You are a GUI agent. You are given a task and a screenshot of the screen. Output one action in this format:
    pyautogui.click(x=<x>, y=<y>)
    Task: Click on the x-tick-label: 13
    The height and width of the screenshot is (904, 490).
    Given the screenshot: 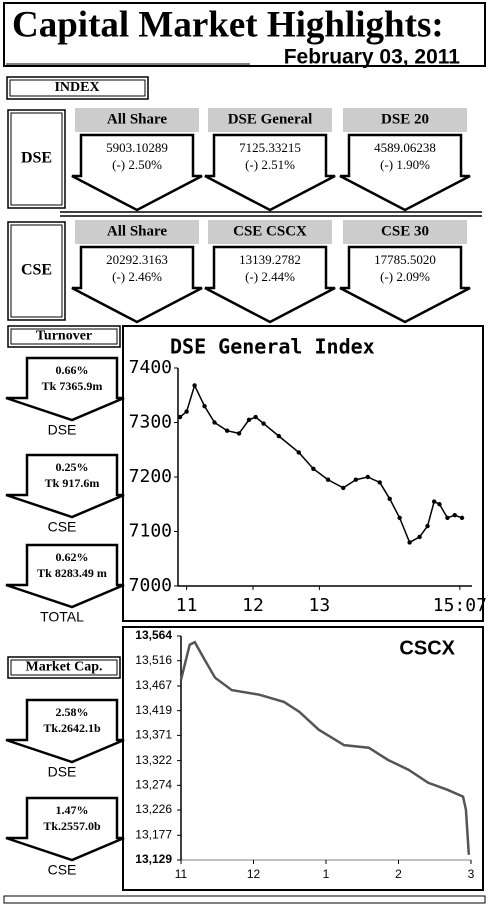 What is the action you would take?
    pyautogui.click(x=320, y=605)
    